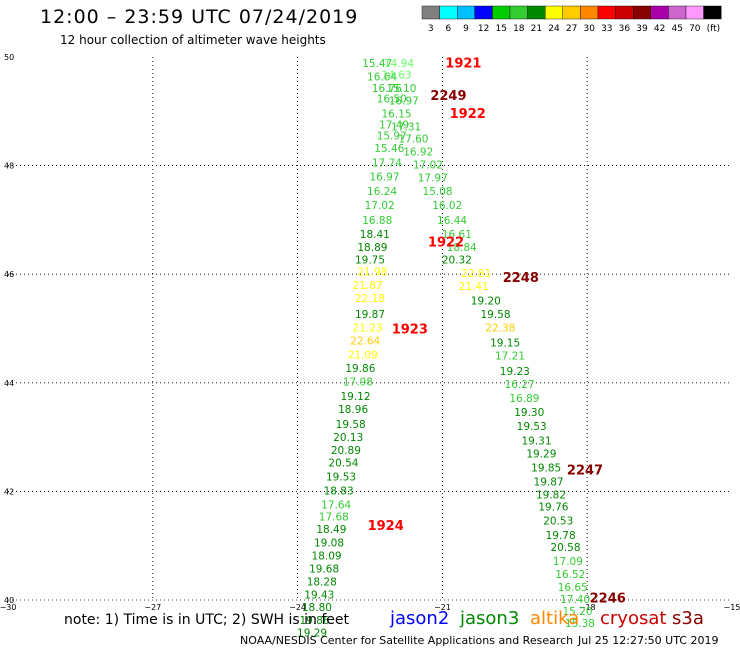 This screenshot has height=650, width=740. Describe the element at coordinates (382, 192) in the screenshot. I see `wave-height-value: 16.24` at that location.